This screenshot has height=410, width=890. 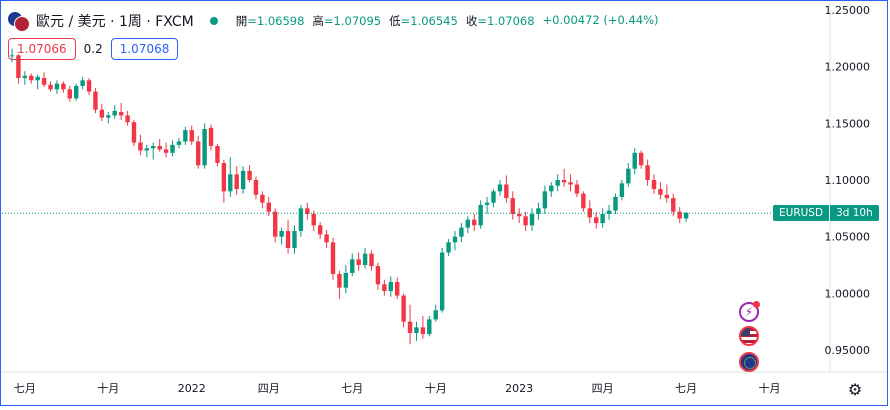 I want to click on us-flag-icon, so click(x=749, y=336).